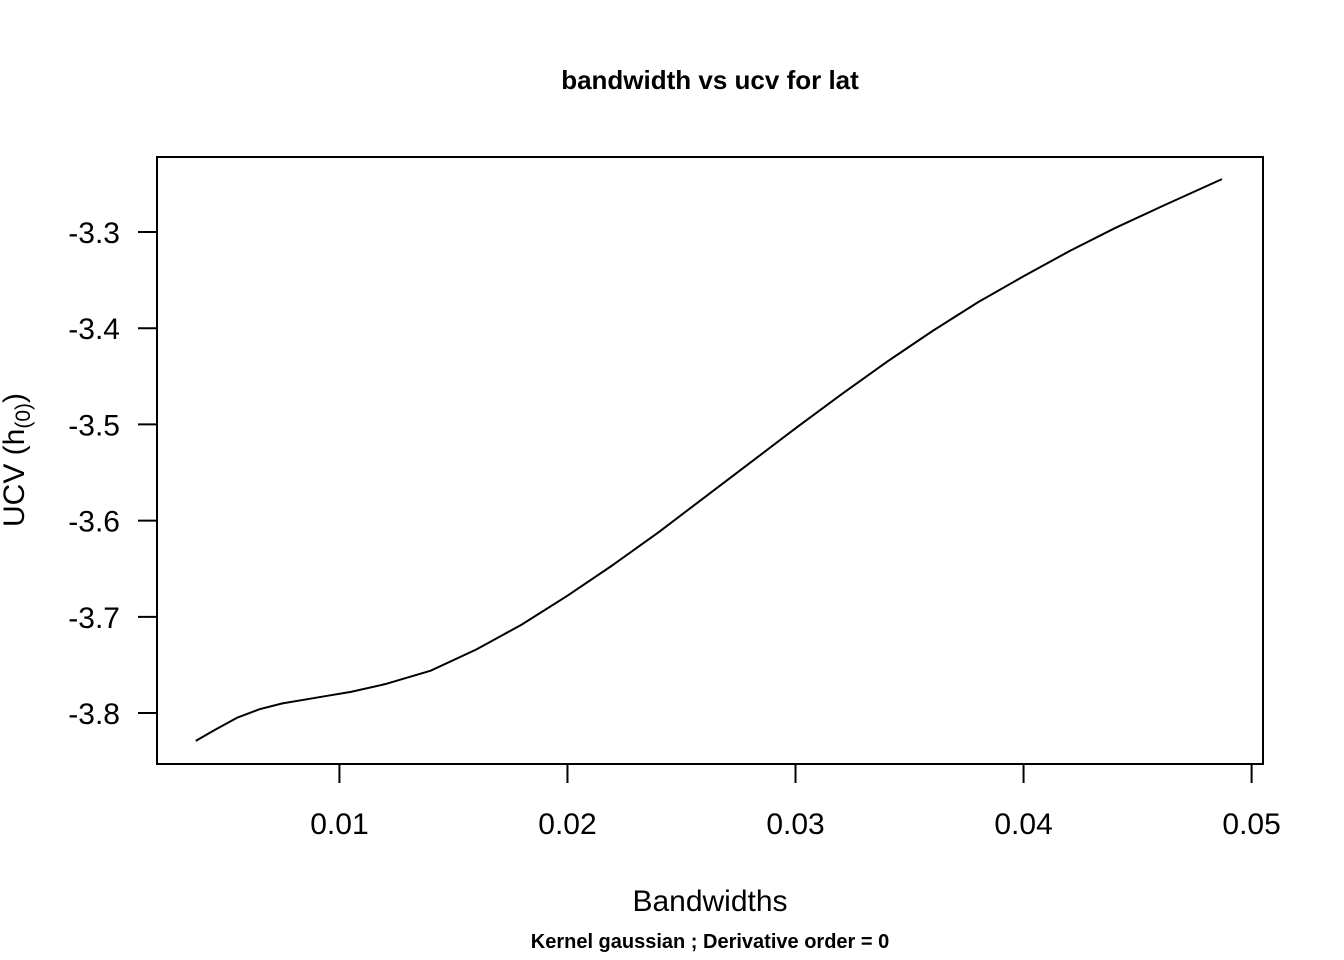 Image resolution: width=1344 pixels, height=960 pixels. I want to click on y-tick-label: -3.6, so click(94, 522).